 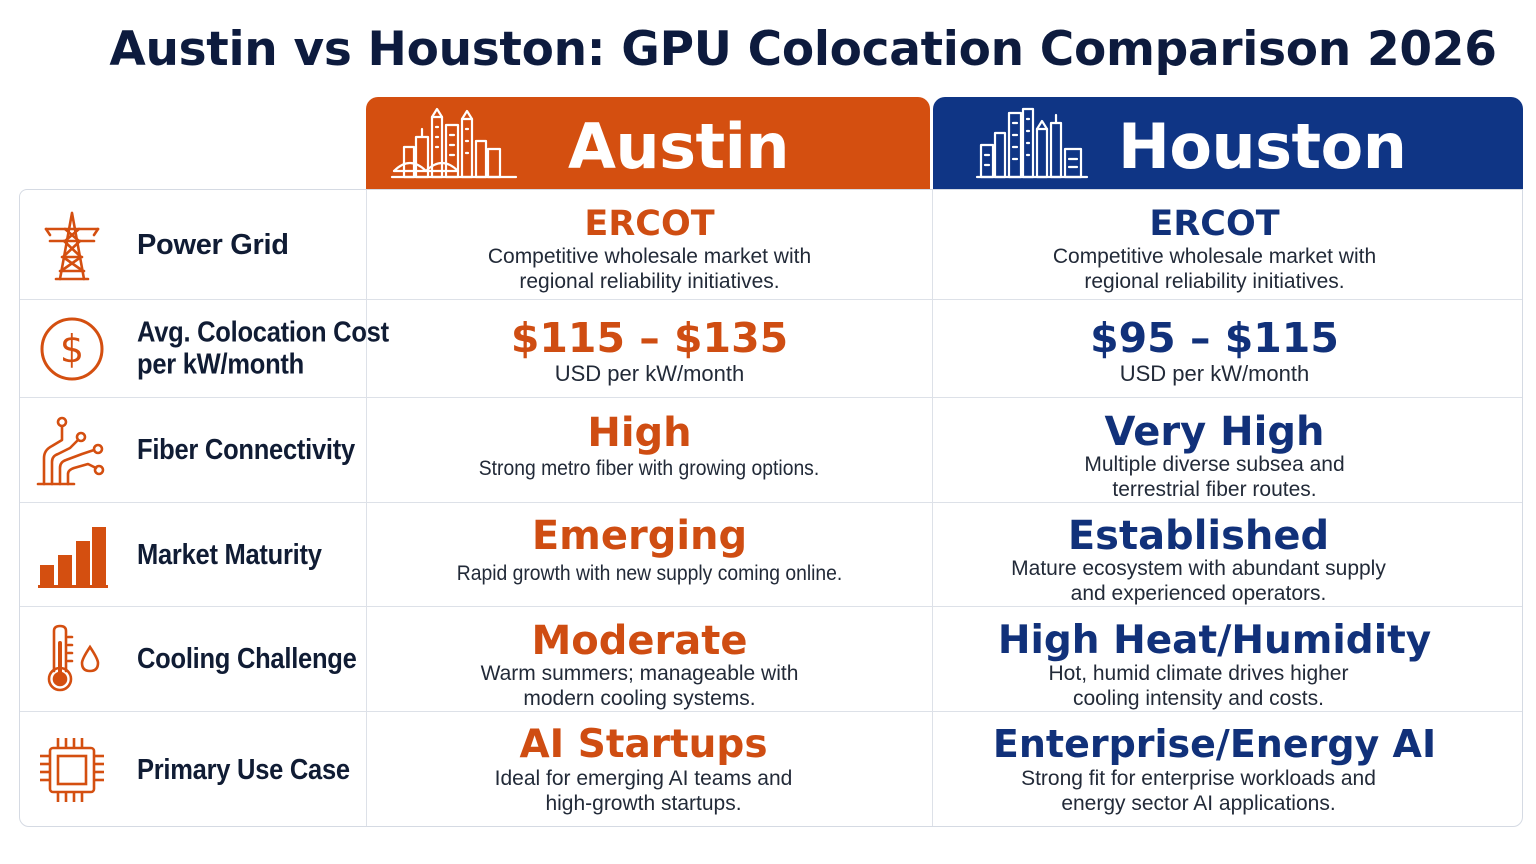 I want to click on chip-icon, so click(x=72, y=770).